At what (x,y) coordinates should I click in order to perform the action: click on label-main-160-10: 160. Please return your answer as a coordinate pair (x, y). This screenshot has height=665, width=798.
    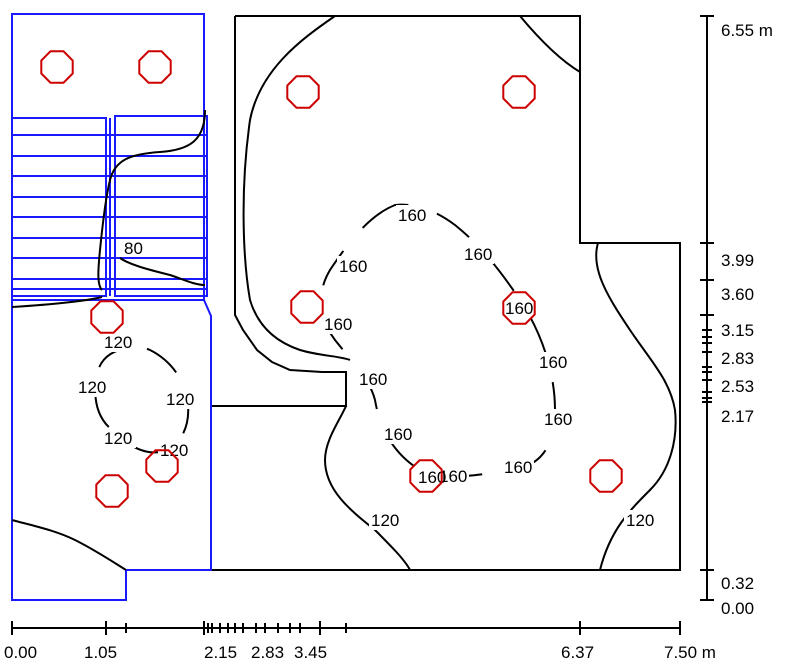
    Looking at the image, I should click on (453, 476).